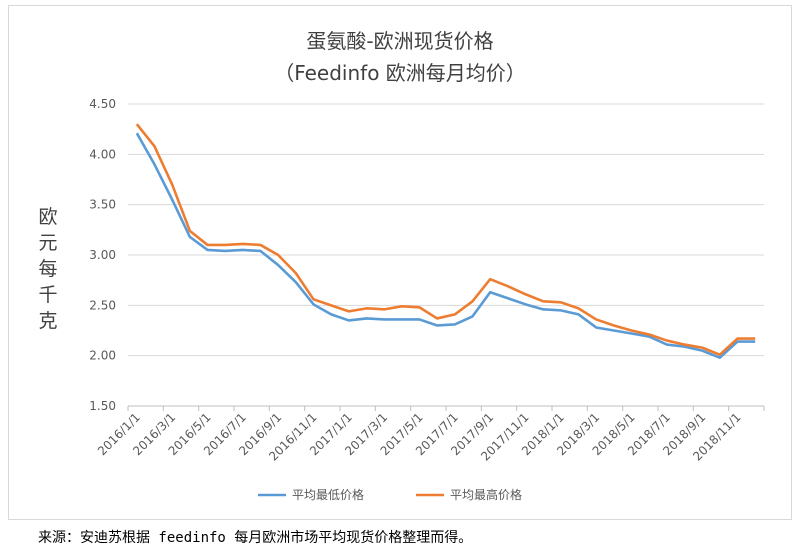 This screenshot has width=800, height=558. Describe the element at coordinates (102, 205) in the screenshot. I see `y-tick-label: 3.50` at that location.